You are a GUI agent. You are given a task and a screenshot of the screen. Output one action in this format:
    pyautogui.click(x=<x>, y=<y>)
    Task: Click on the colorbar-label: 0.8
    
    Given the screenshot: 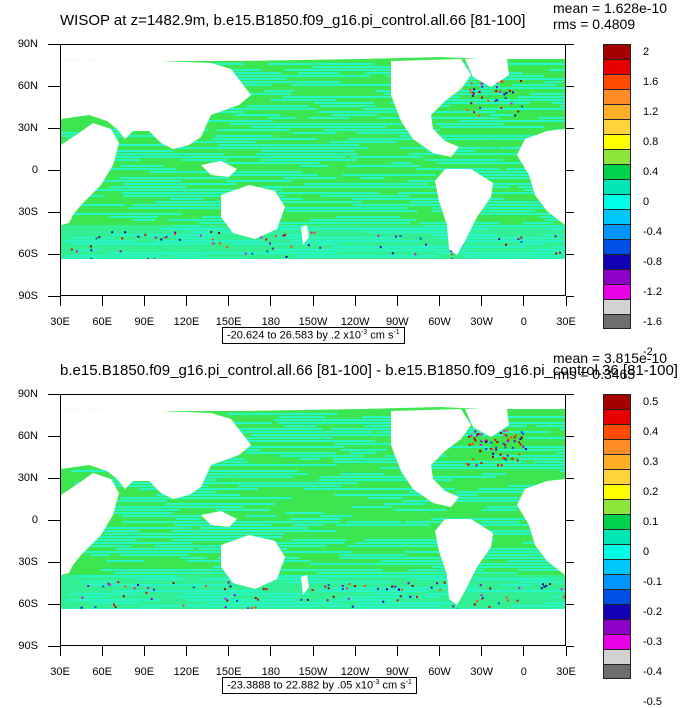 What is the action you would take?
    pyautogui.click(x=650, y=142)
    